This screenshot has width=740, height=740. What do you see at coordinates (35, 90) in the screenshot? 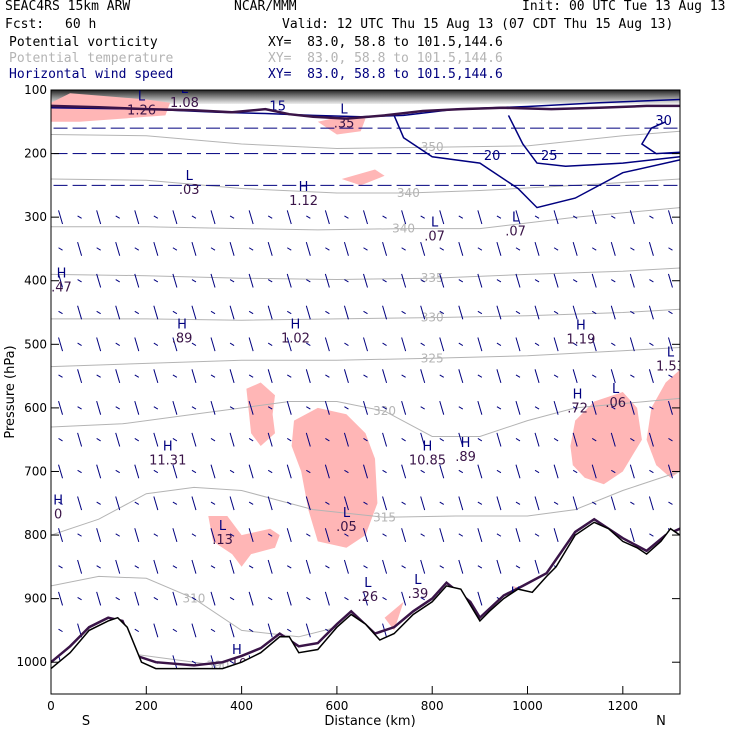
I see `y-tick-label: 100` at bounding box center [35, 90].